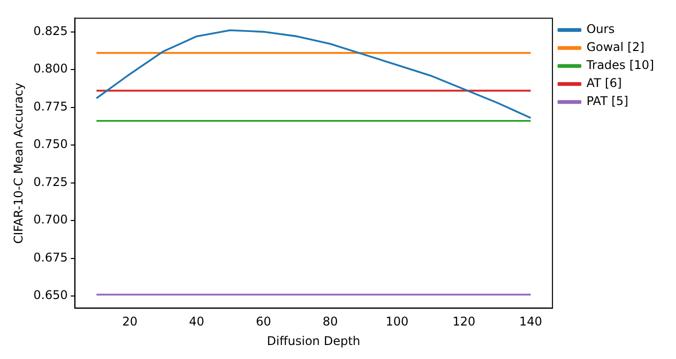 The width and height of the screenshot is (676, 359). Describe the element at coordinates (530, 321) in the screenshot. I see `x-tick-label: 140` at that location.